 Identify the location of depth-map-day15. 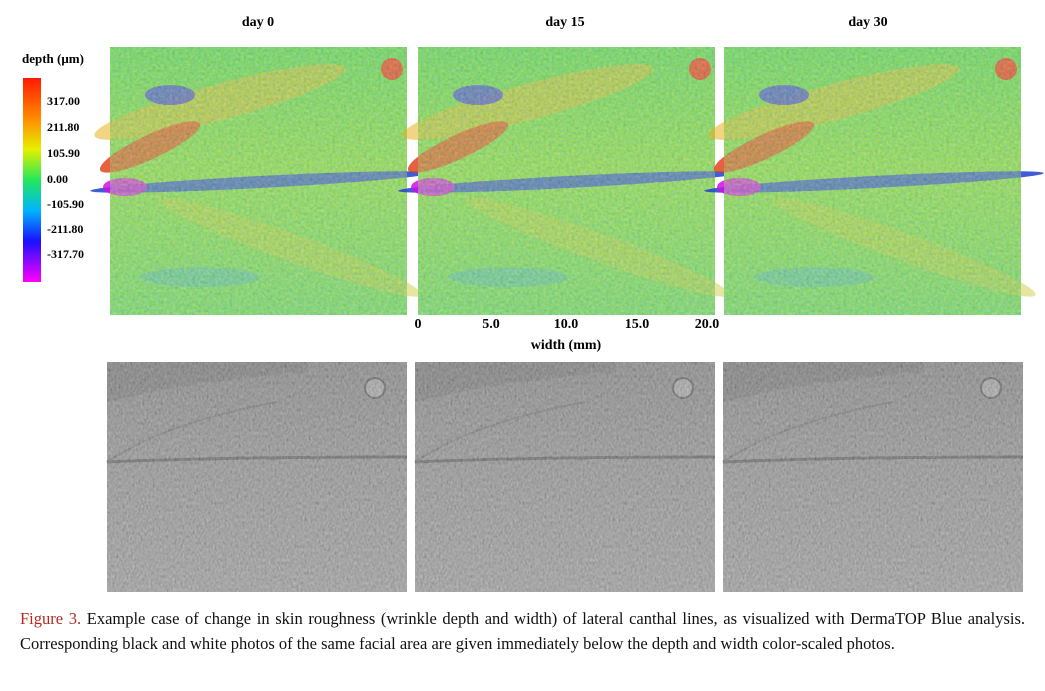
(568, 181).